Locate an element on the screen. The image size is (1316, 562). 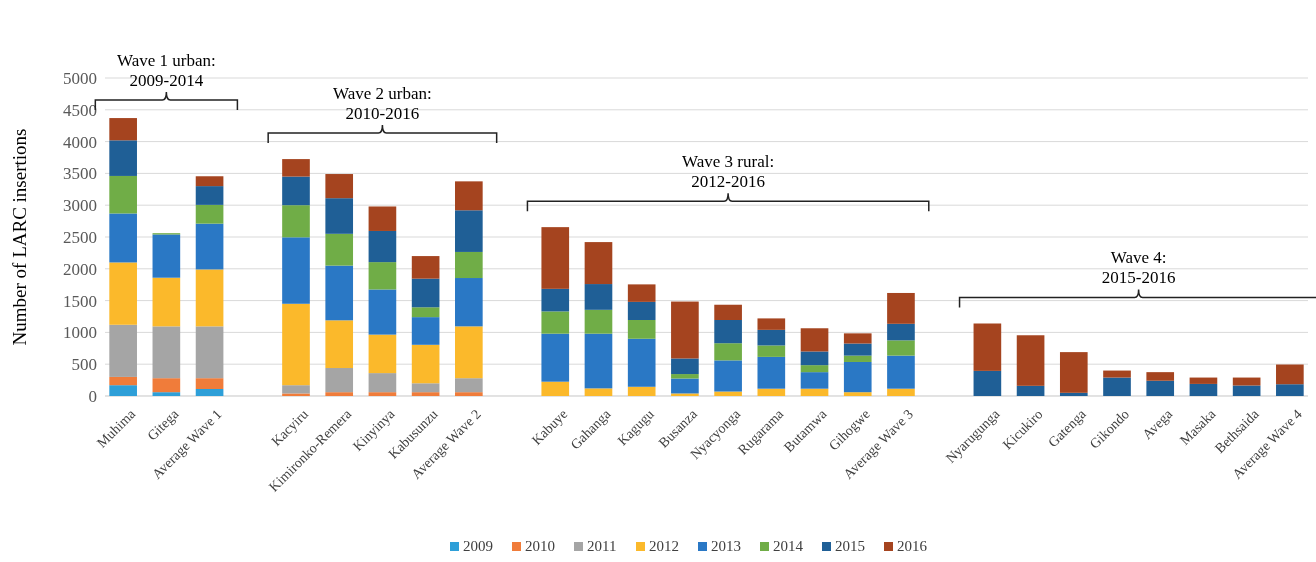
legend-label: 2013 is located at coordinates (726, 546).